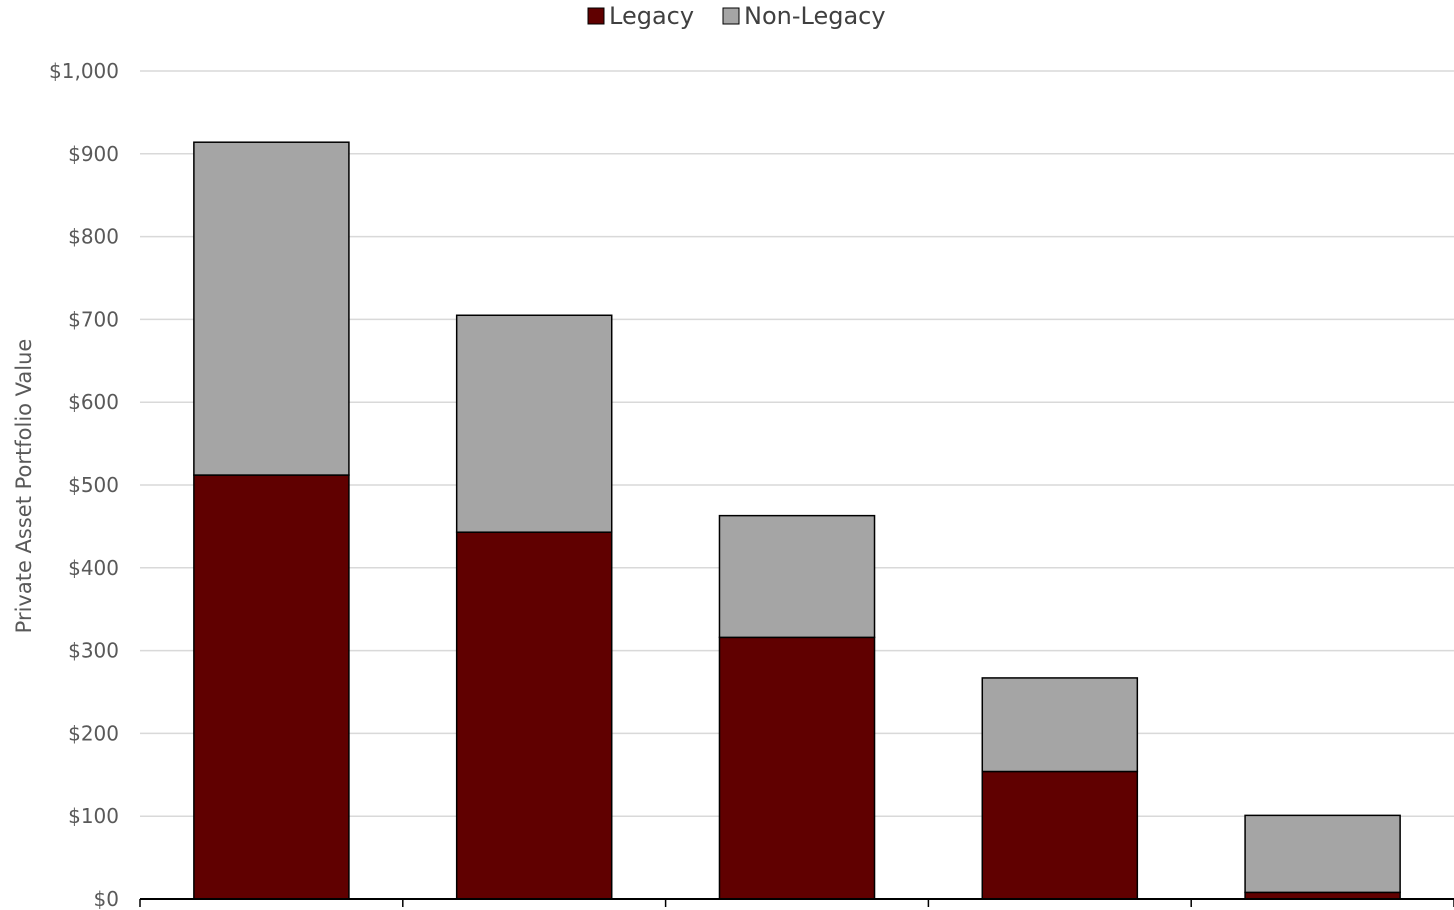 This screenshot has width=1454, height=910. Describe the element at coordinates (93, 568) in the screenshot. I see `y-tick-label: $400` at that location.